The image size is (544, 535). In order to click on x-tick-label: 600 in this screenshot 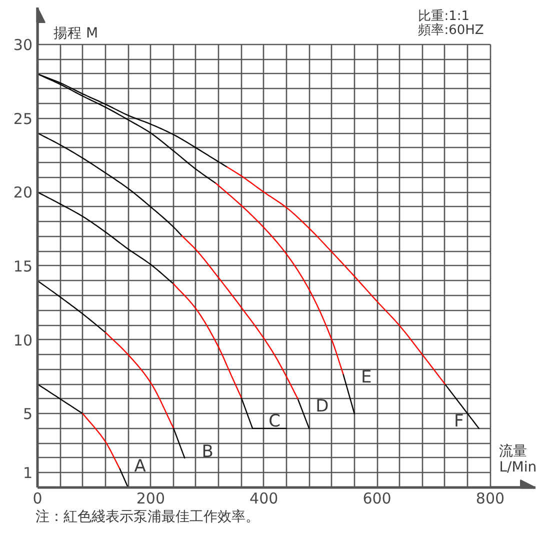, I will do `click(377, 499)`.